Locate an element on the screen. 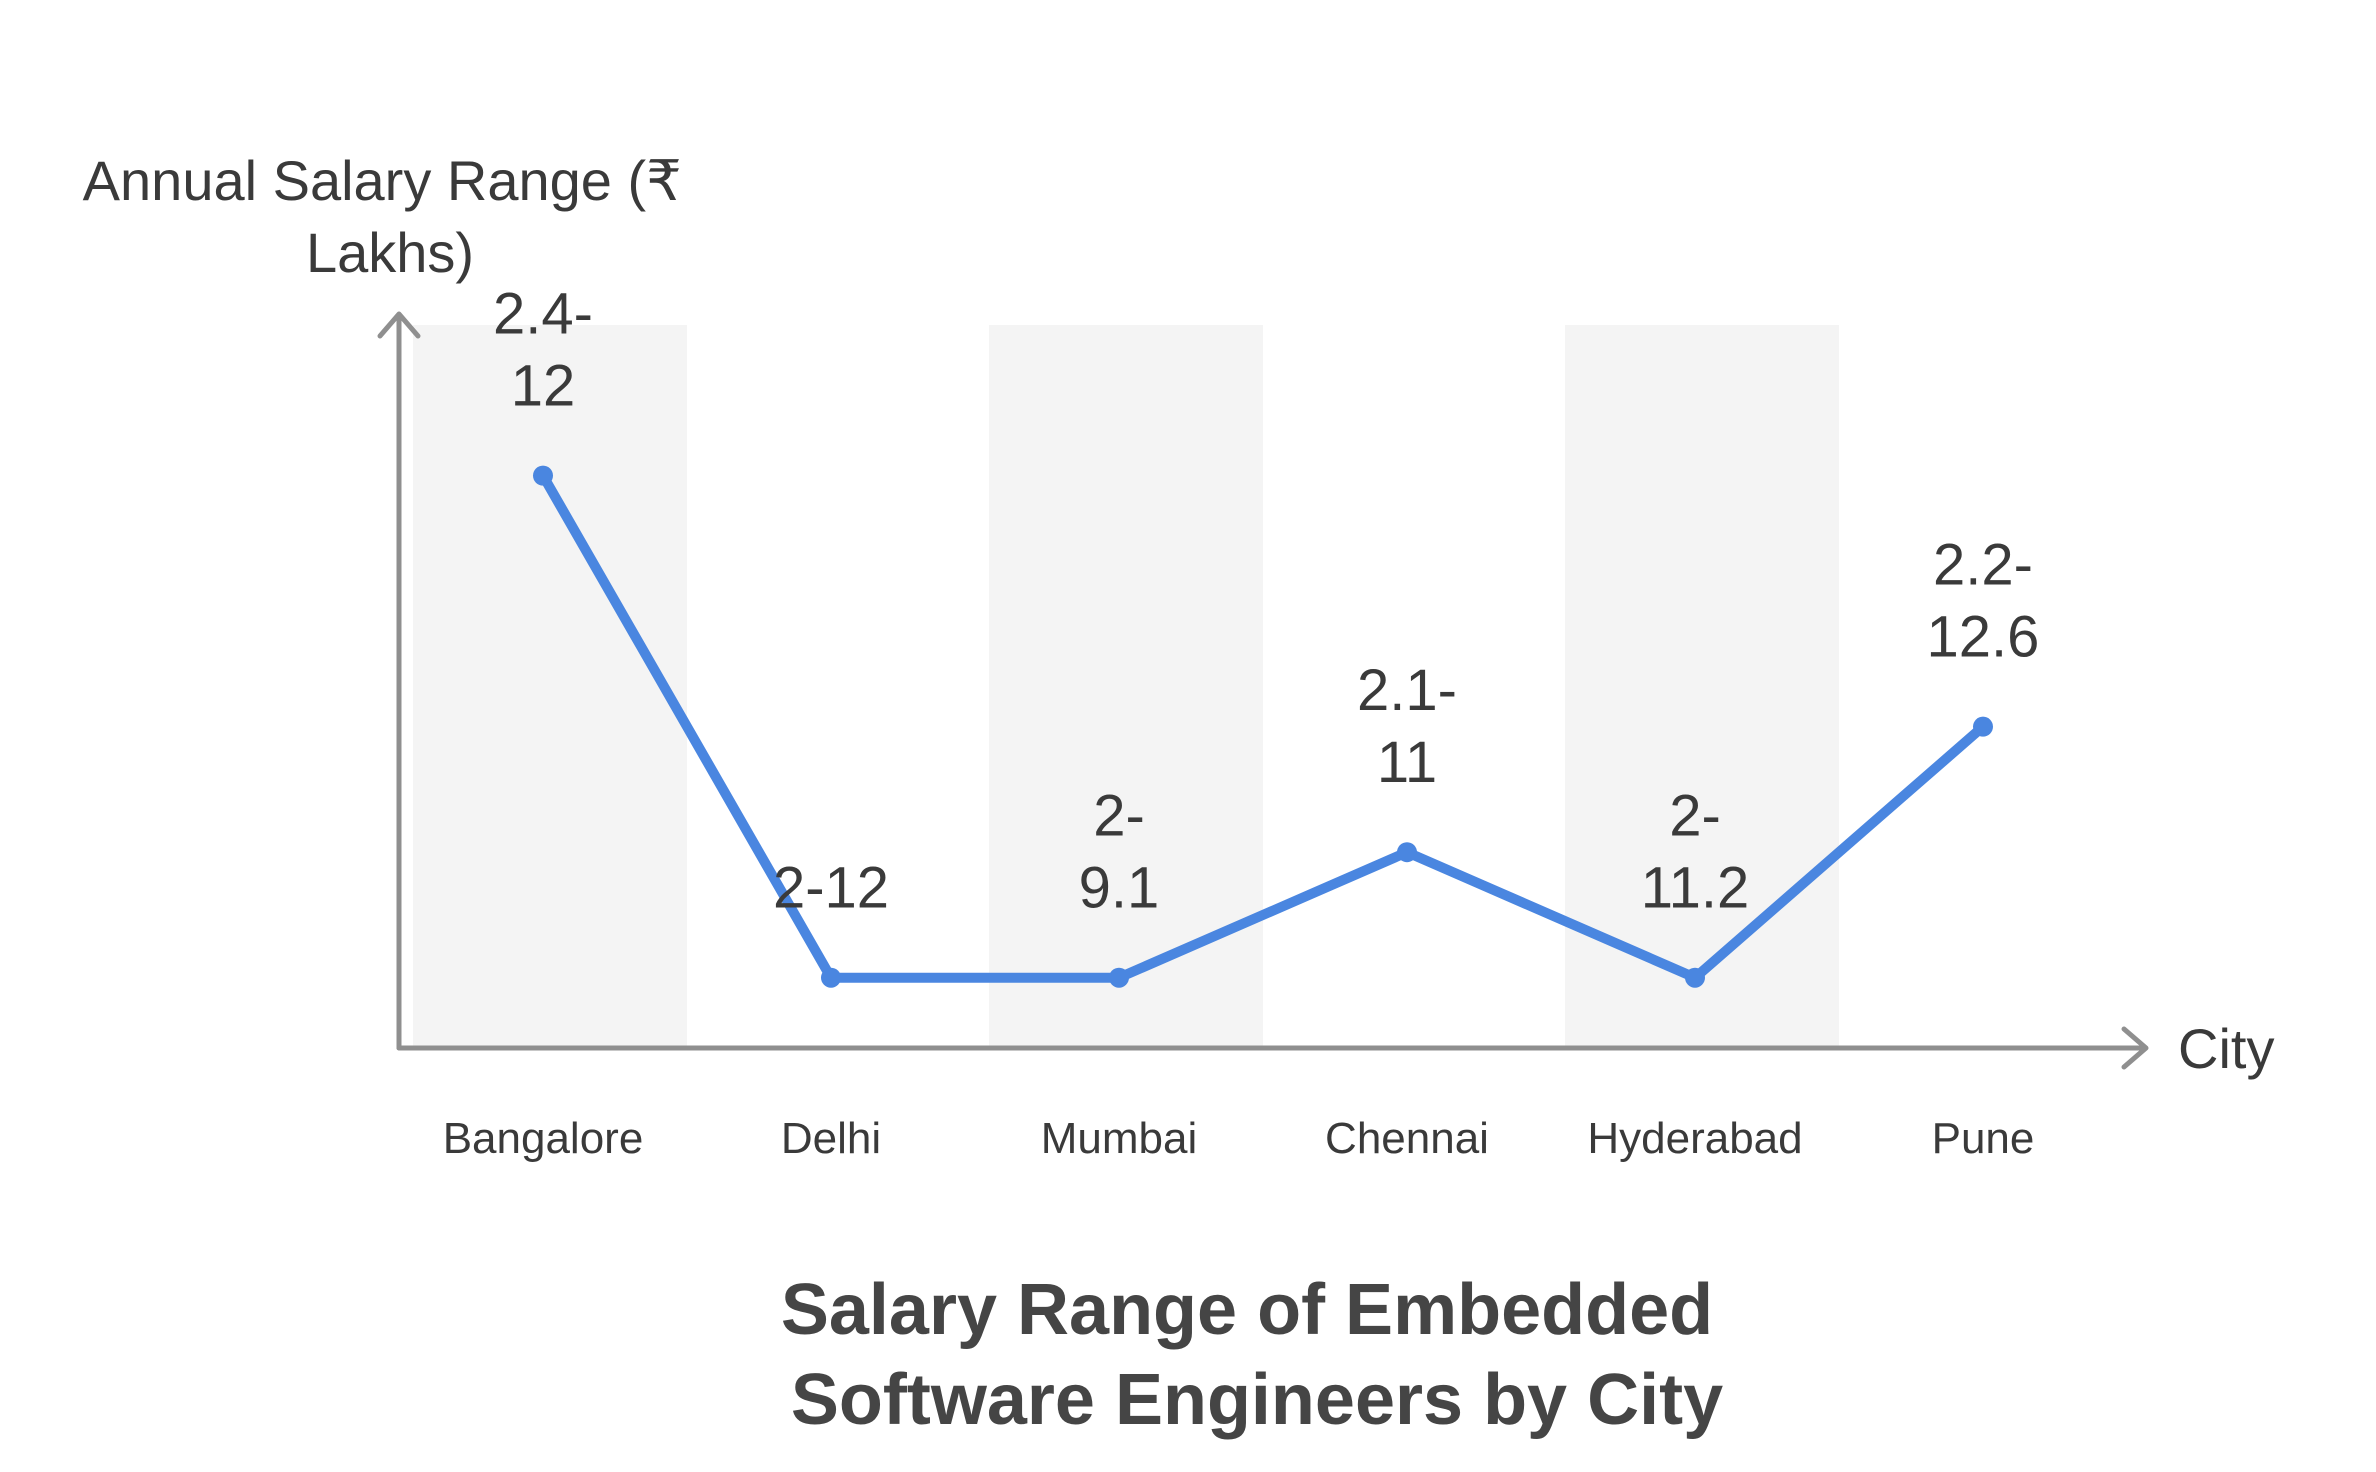 This screenshot has height=1472, width=2376. x-axis-label: City is located at coordinates (2226, 1048).